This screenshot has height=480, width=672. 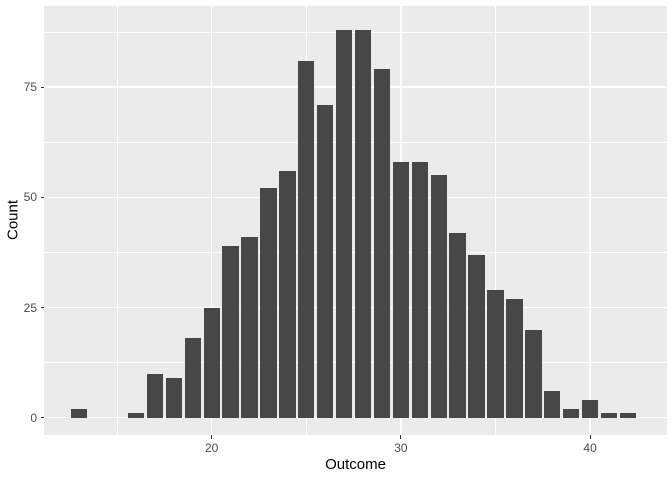 I want to click on y-major-gridline, so click(x=355, y=418).